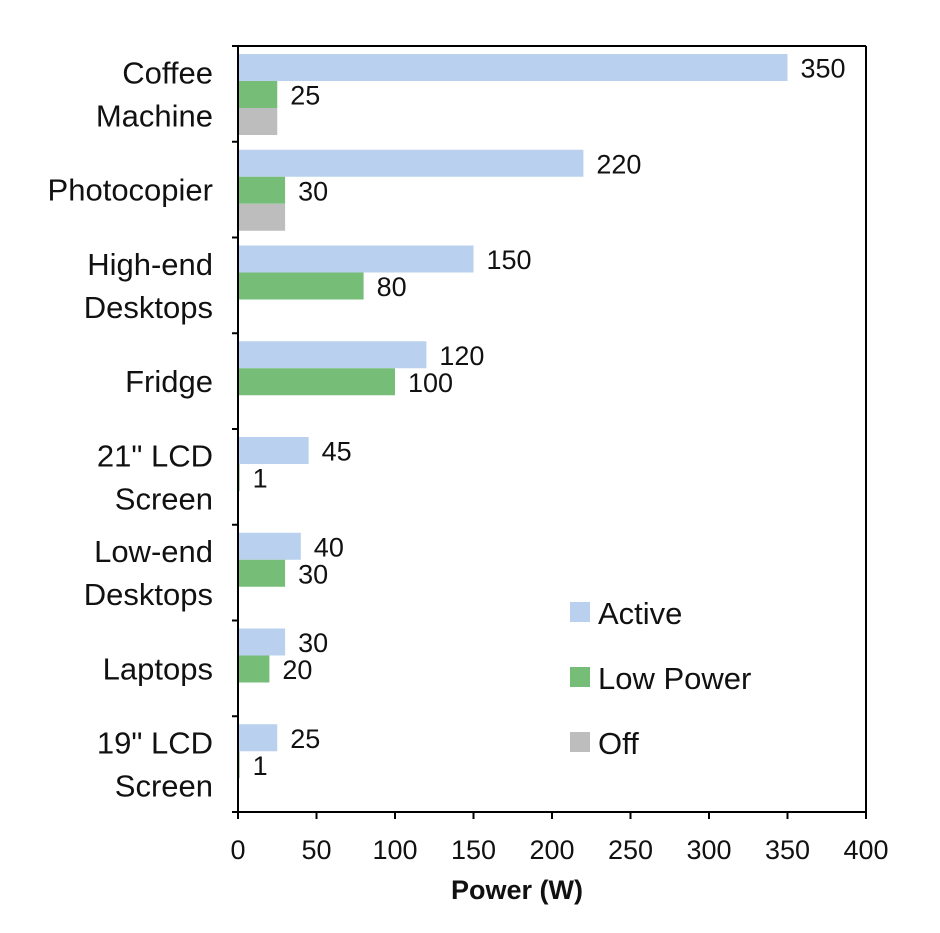  Describe the element at coordinates (237, 850) in the screenshot. I see `x-tick-label: 0` at that location.